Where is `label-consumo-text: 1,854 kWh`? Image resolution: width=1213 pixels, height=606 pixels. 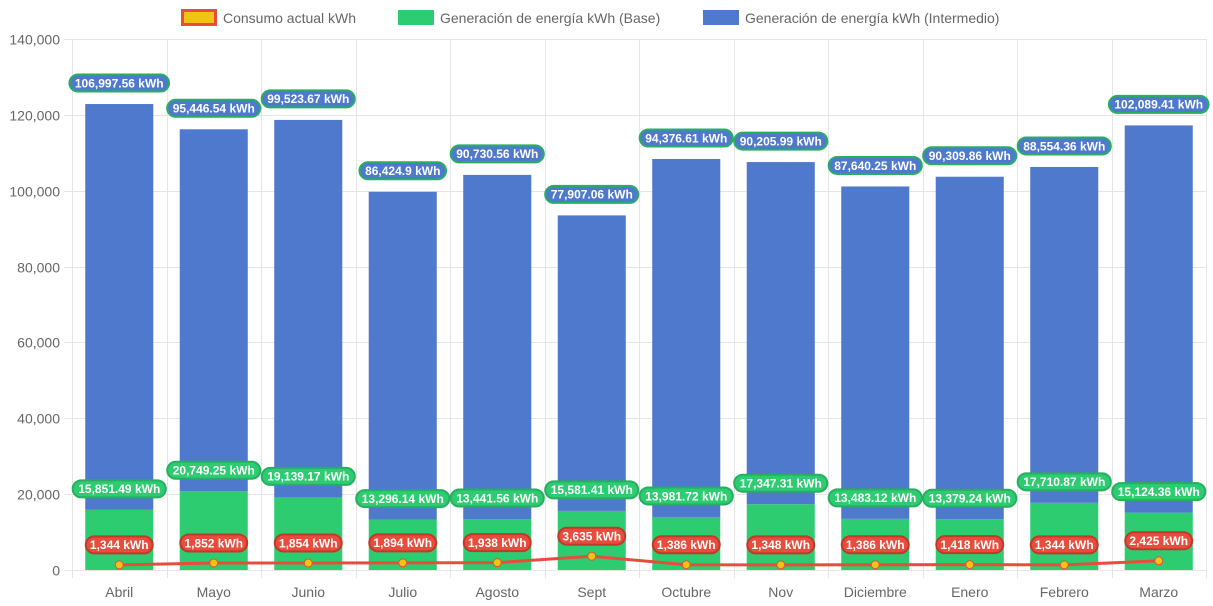
label-consumo-text: 1,854 kWh is located at coordinates (308, 543).